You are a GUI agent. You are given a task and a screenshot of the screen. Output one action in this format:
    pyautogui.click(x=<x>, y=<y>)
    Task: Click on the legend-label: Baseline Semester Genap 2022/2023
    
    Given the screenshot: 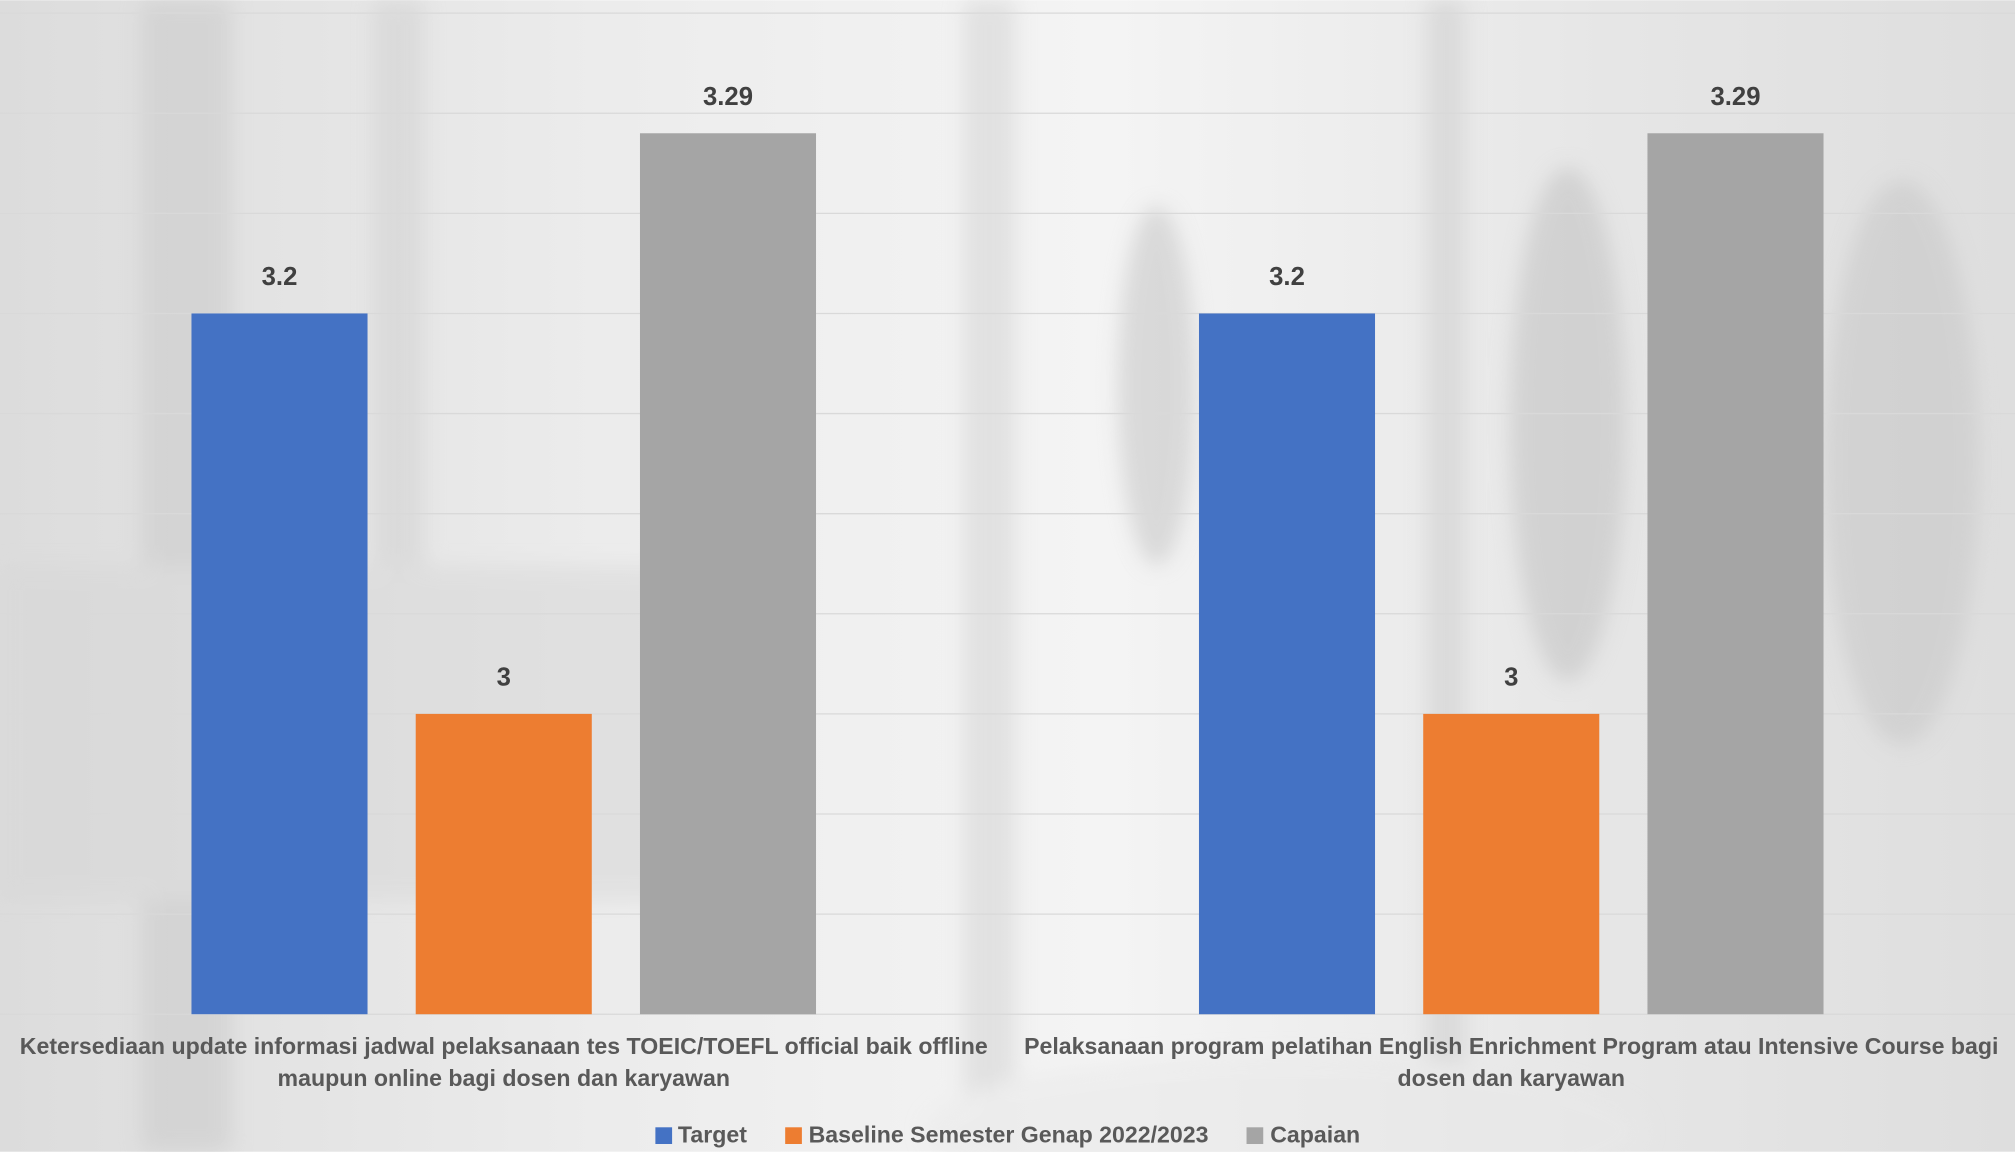 What is the action you would take?
    pyautogui.click(x=1008, y=1135)
    